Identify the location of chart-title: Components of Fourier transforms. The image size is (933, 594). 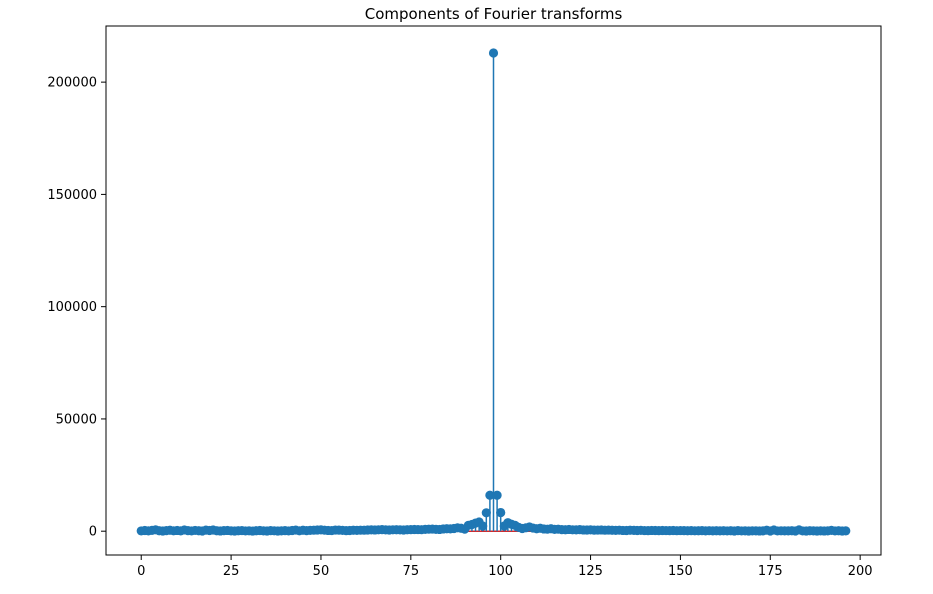
(494, 14).